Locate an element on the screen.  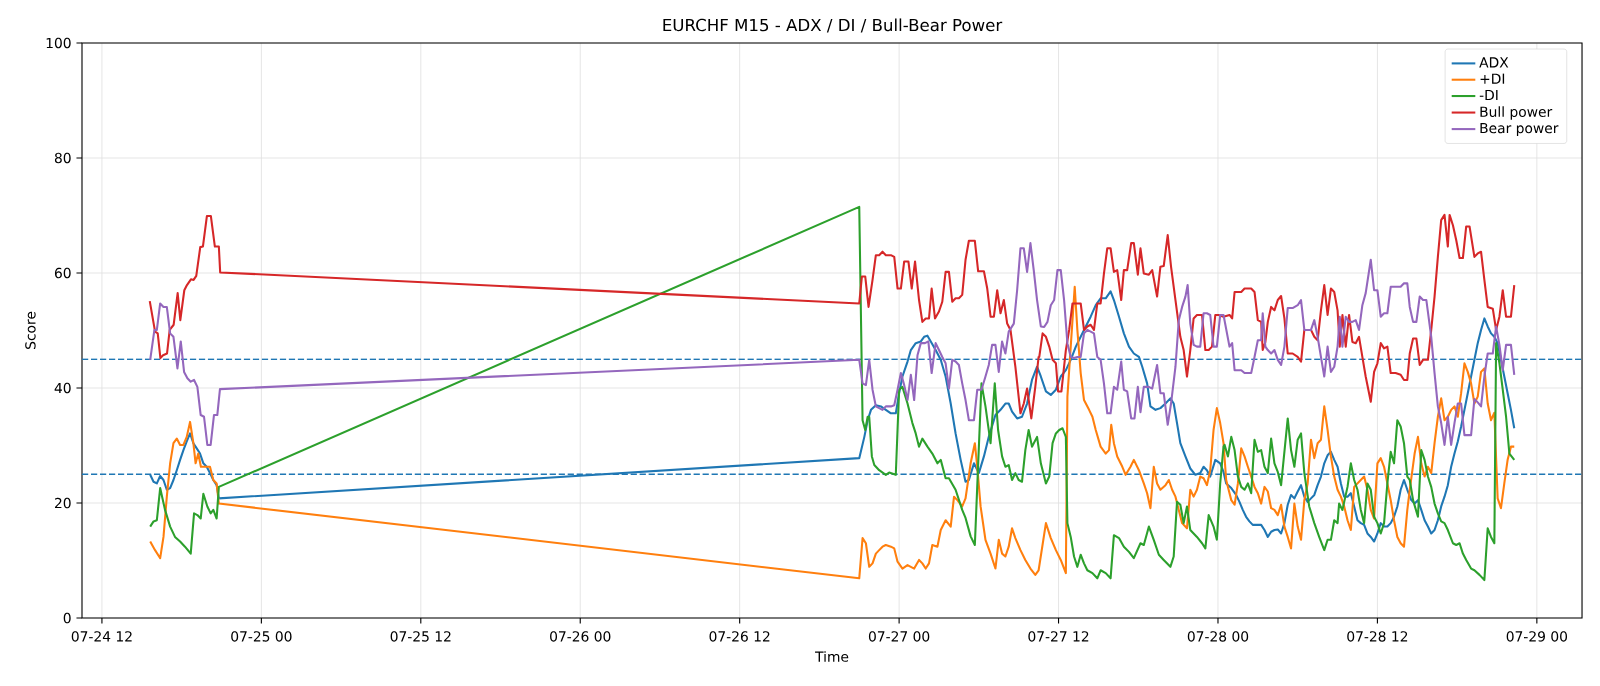
y-tick-label: 60 is located at coordinates (62, 273).